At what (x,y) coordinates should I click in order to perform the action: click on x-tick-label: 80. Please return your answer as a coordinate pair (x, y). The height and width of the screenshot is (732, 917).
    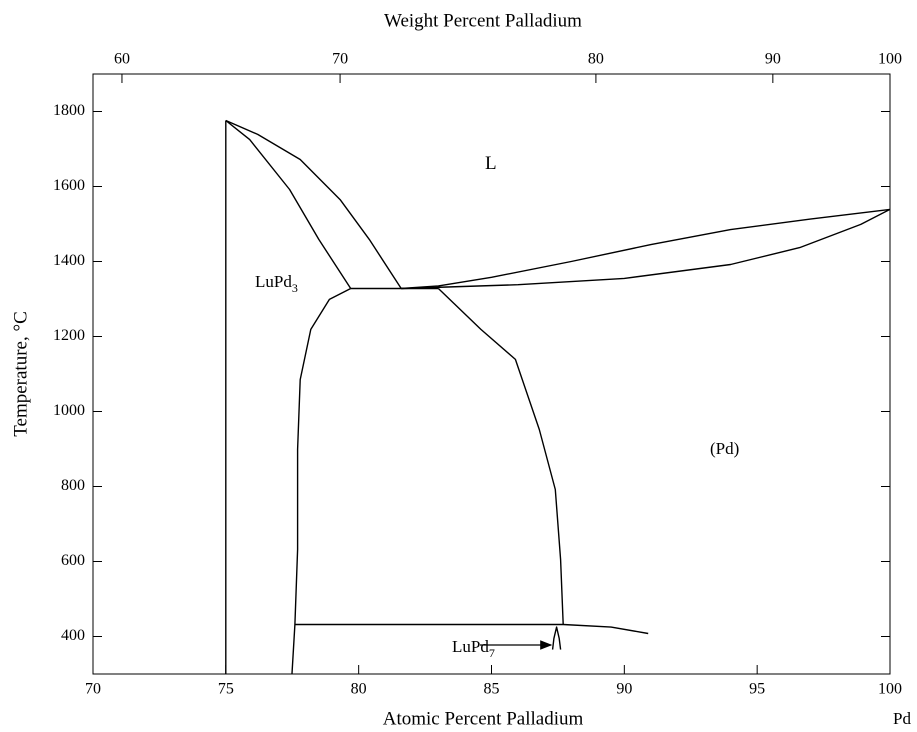
    Looking at the image, I should click on (359, 689).